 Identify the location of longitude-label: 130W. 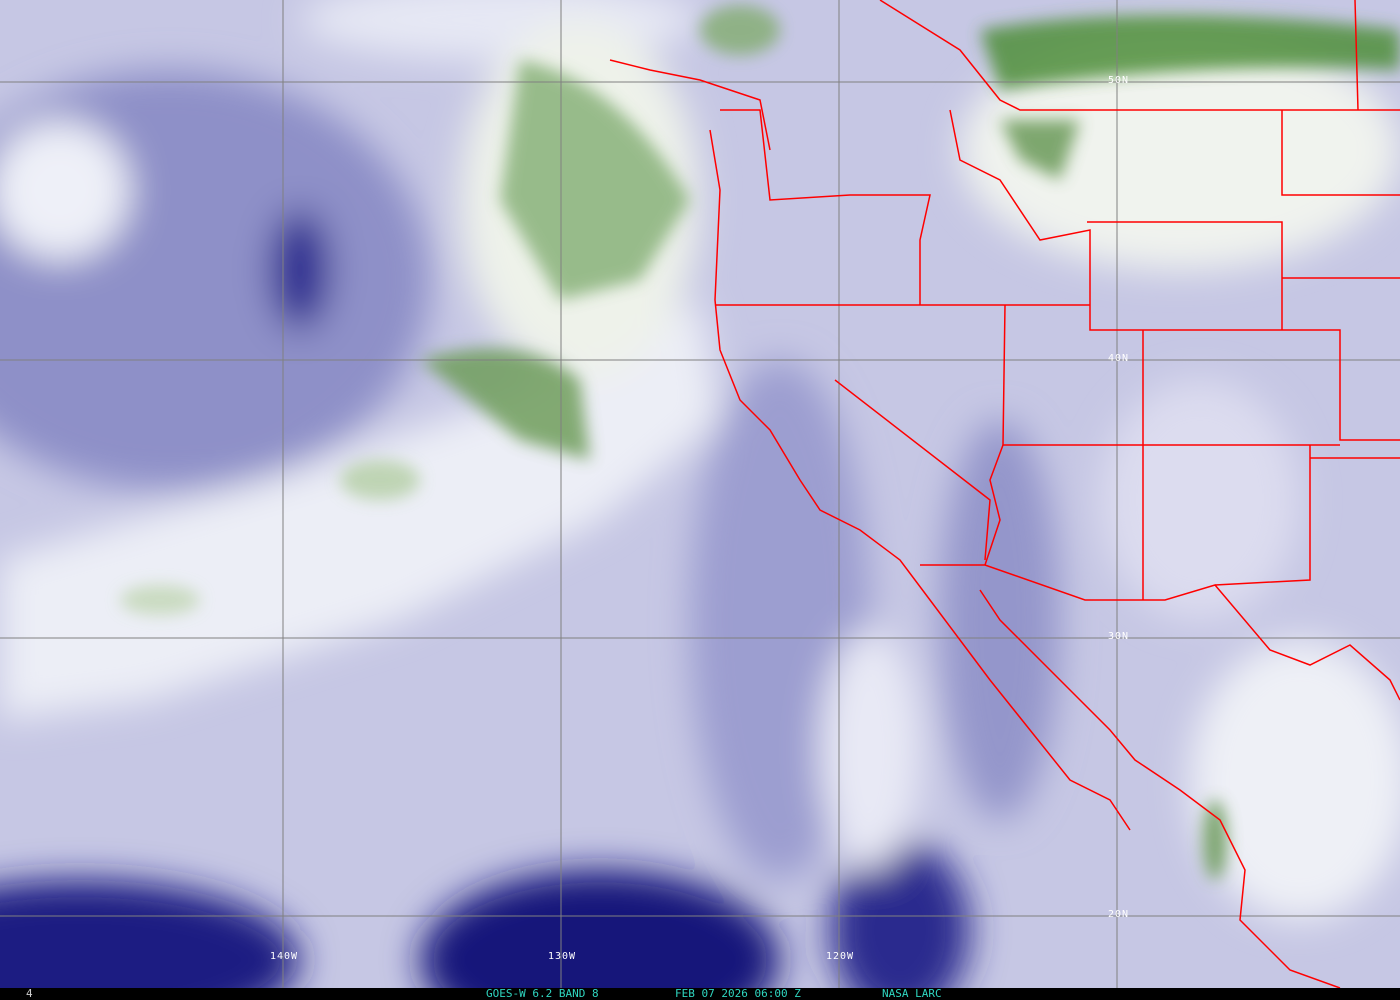
(562, 956).